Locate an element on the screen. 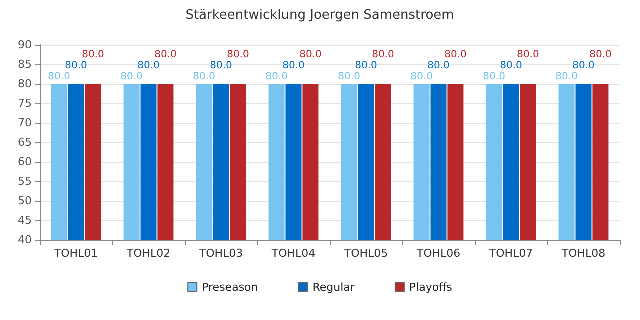  x-tick-label: TOHL05 is located at coordinates (365, 253).